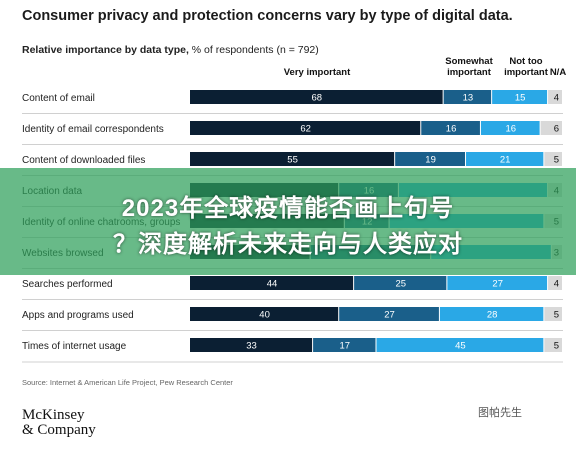 The height and width of the screenshot is (449, 576). I want to click on column-header-not-too-important: Not too important, so click(526, 67).